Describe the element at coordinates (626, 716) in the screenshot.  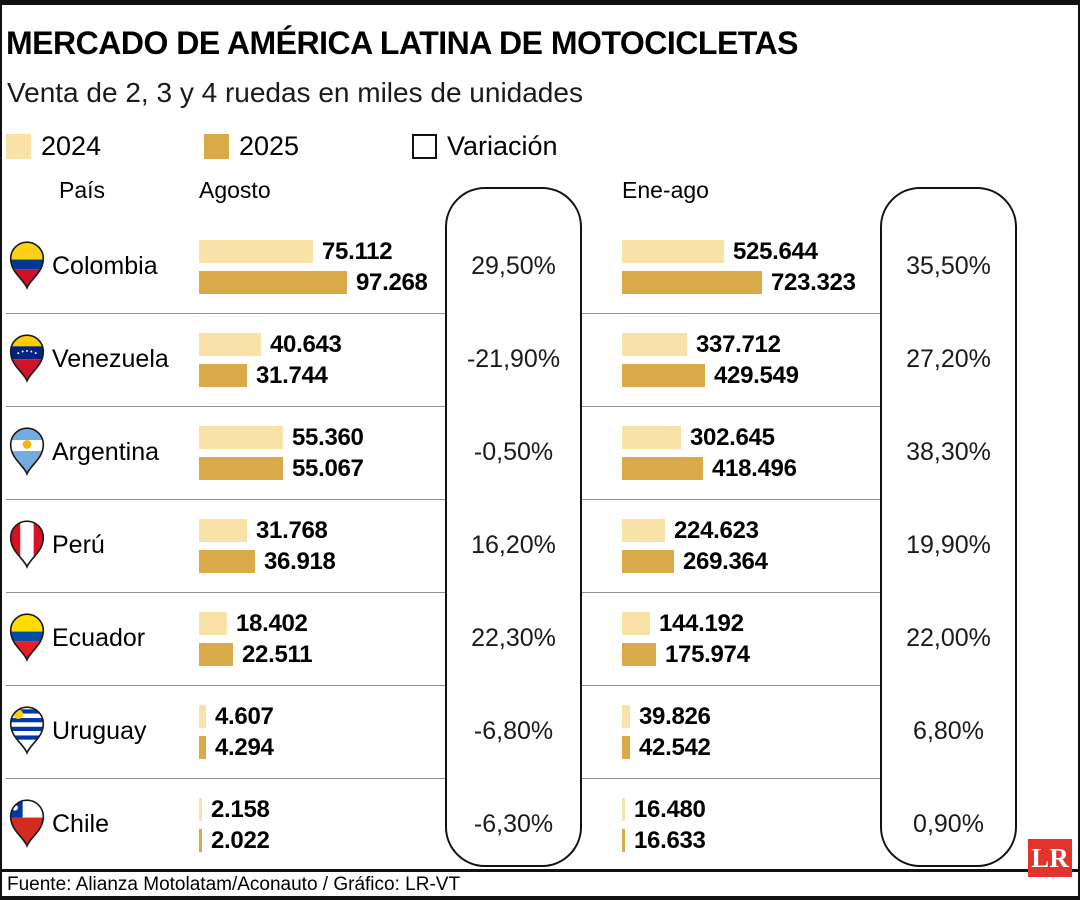
I see `bar-2024-uruguay-eneago` at that location.